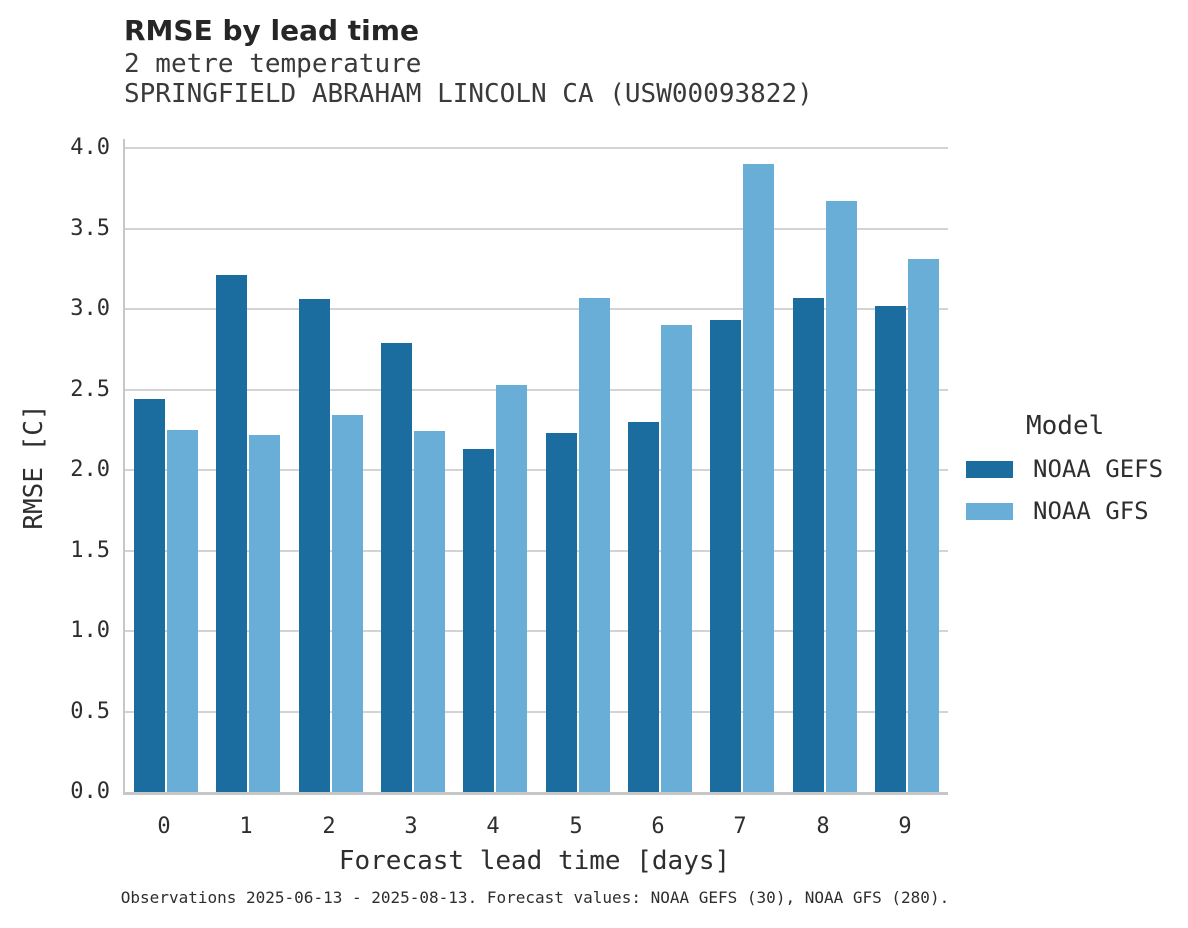  Describe the element at coordinates (536, 228) in the screenshot. I see `gridline-y-3.5` at that location.